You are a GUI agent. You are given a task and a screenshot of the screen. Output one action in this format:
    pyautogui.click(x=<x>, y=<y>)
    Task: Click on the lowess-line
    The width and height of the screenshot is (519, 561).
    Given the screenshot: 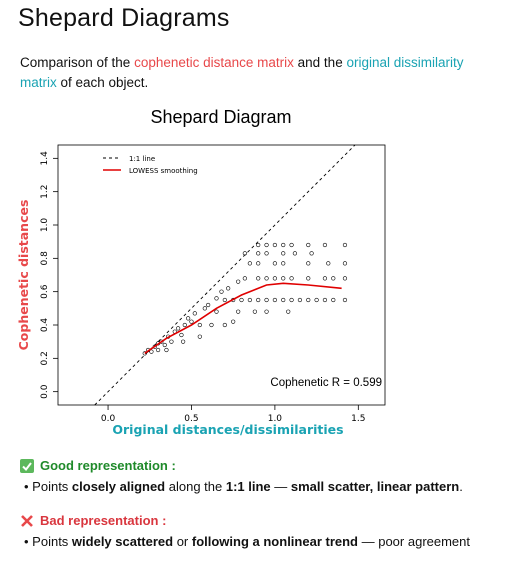 What is the action you would take?
    pyautogui.click(x=243, y=318)
    